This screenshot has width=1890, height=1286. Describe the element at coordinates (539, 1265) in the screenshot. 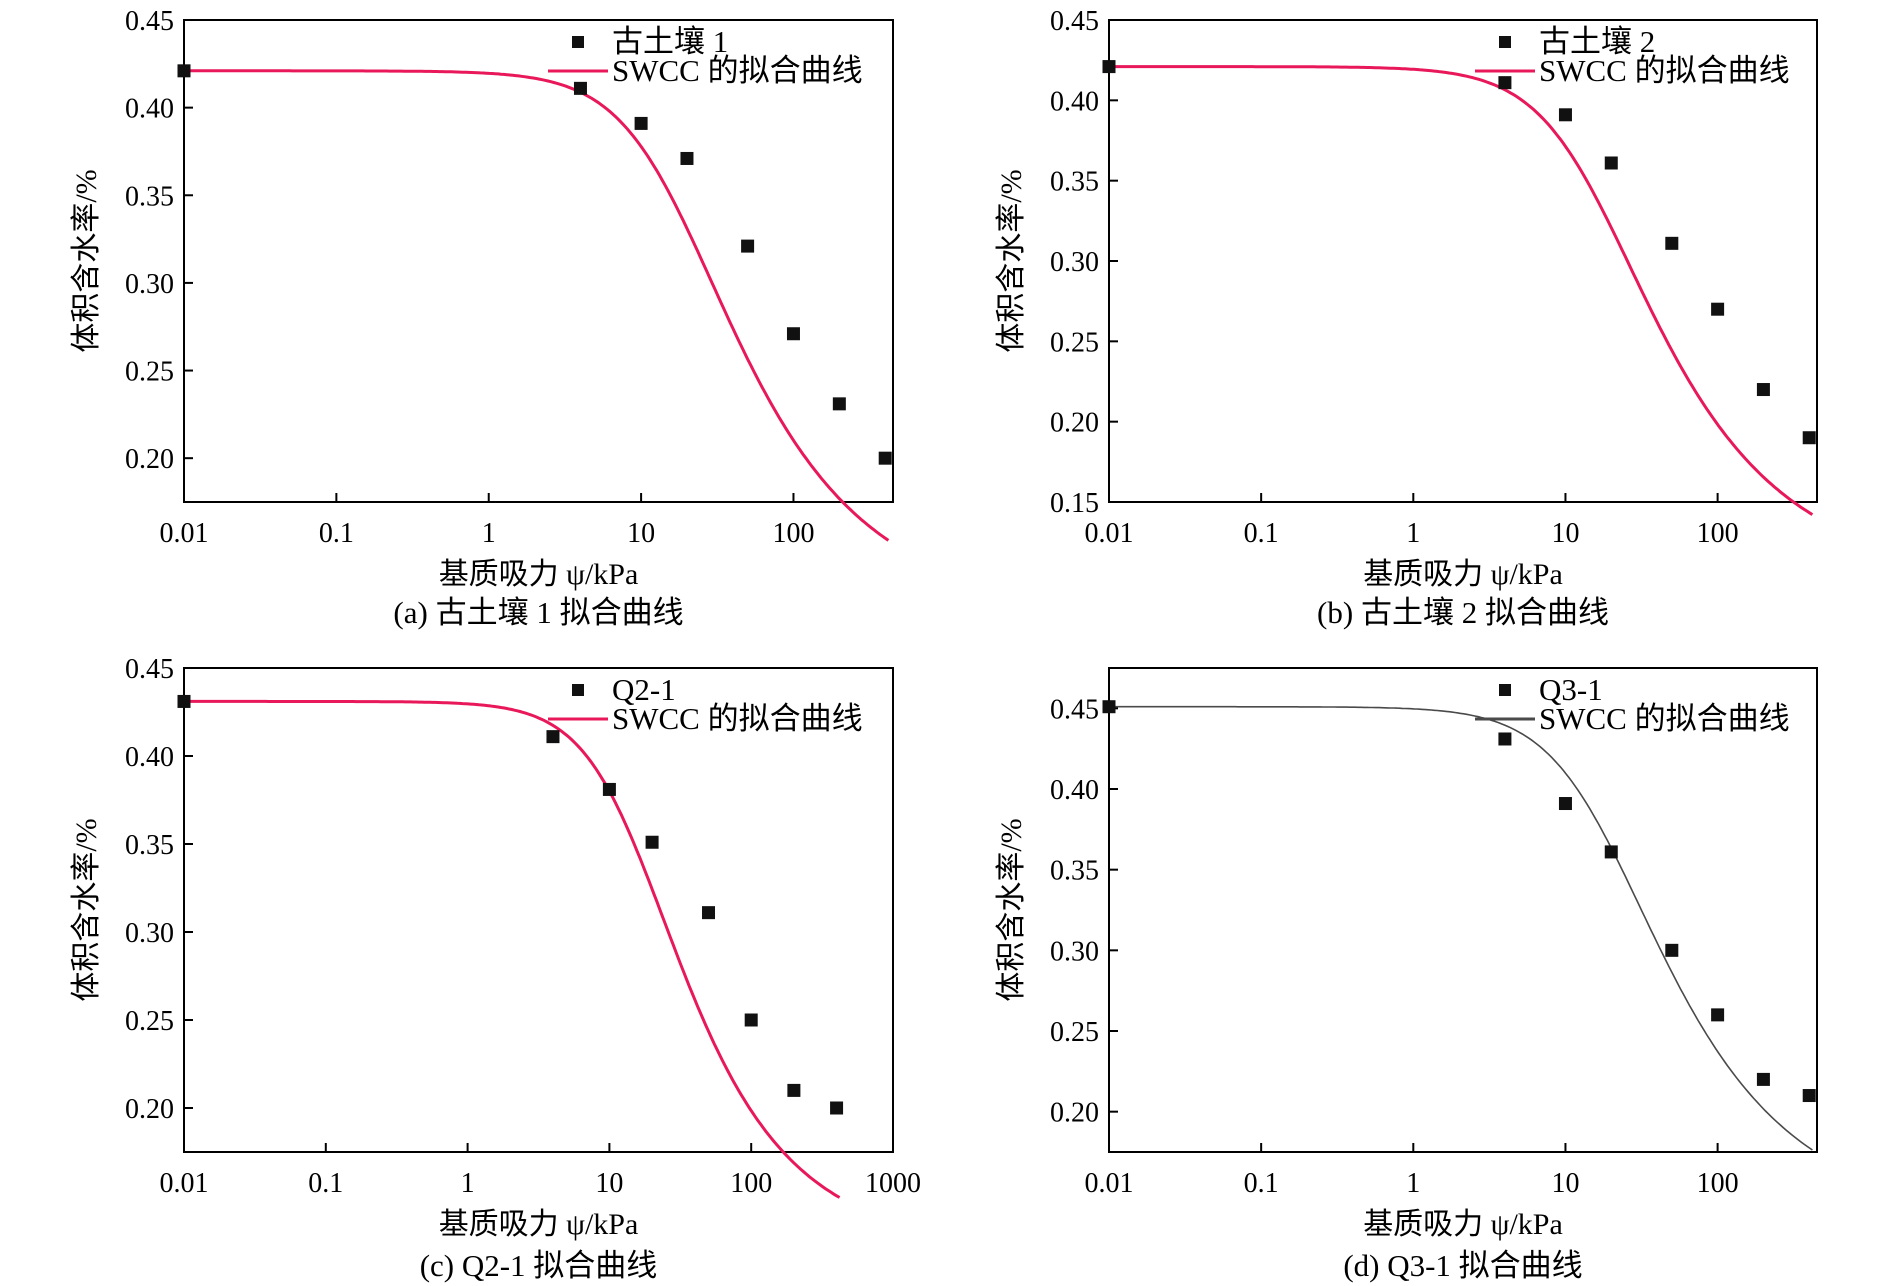

I see `panel-caption: (c) Q2-1 拟合曲线` at that location.